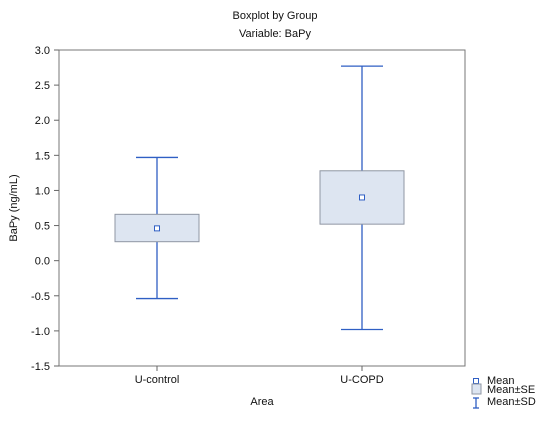  Describe the element at coordinates (42, 191) in the screenshot. I see `y-tick-label: 1.0` at that location.